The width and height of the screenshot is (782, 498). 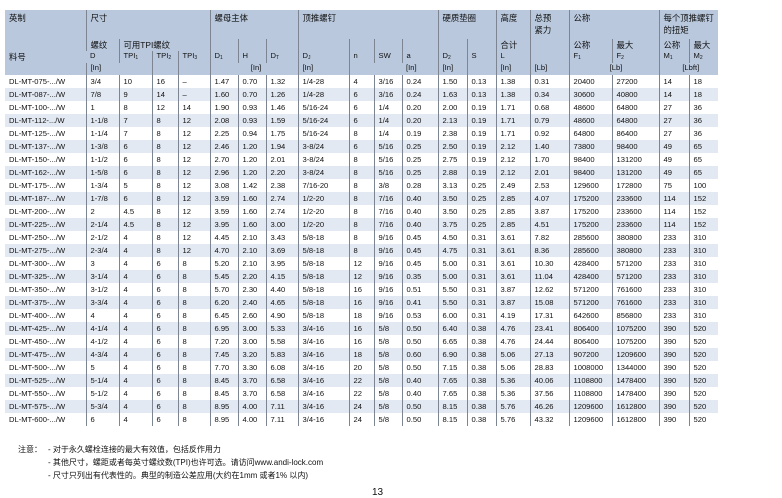 I want to click on table-cell: 6.90, so click(x=452, y=354).